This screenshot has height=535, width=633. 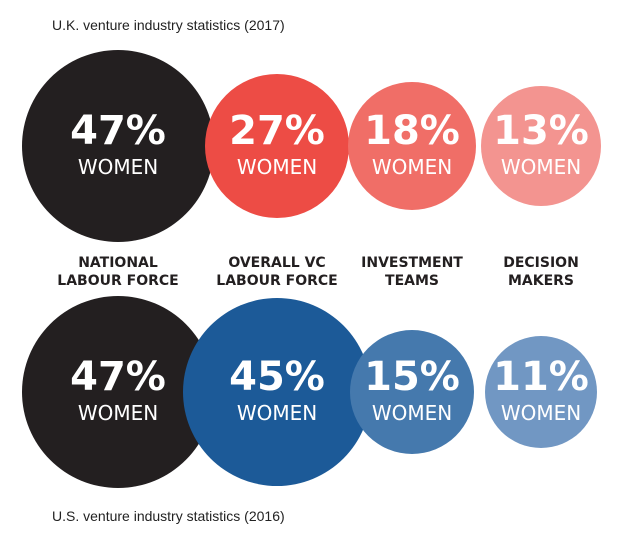 What do you see at coordinates (412, 377) in the screenshot?
I see `us-value-label-3: 15%` at bounding box center [412, 377].